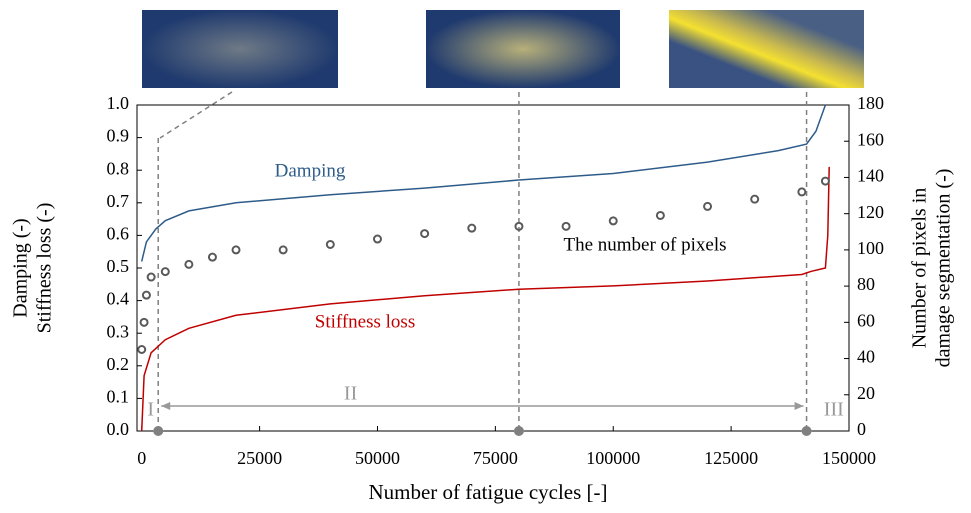 This screenshot has width=971, height=513. What do you see at coordinates (861, 429) in the screenshot?
I see `y2-tick-label: 0` at bounding box center [861, 429].